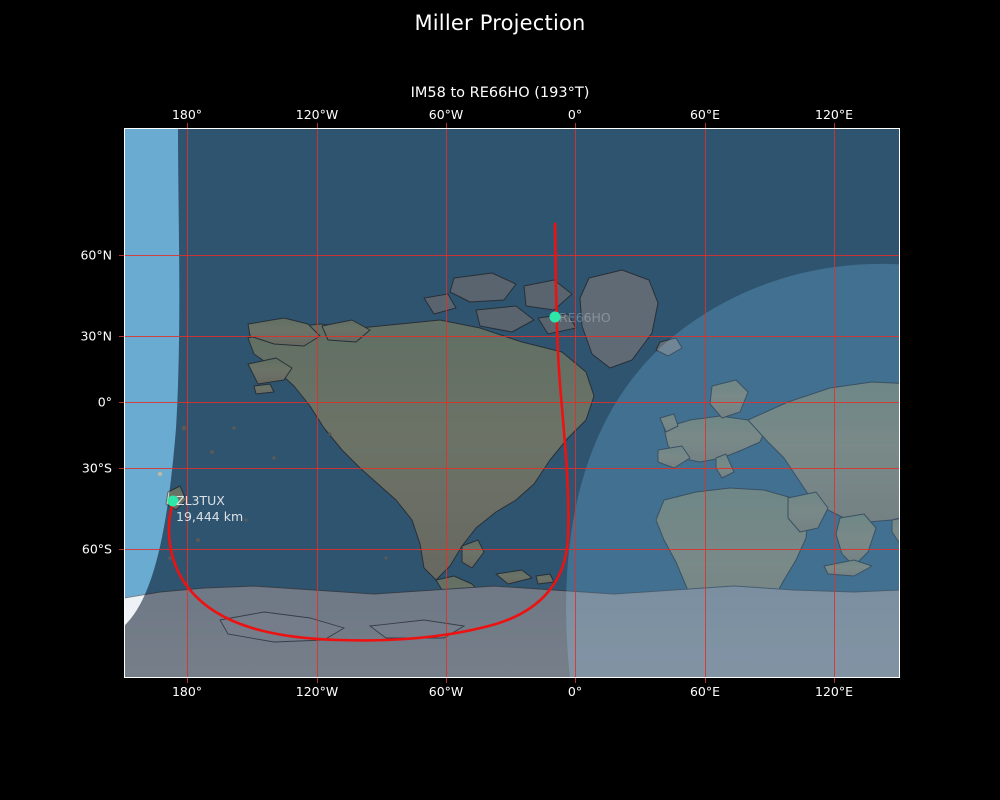 The width and height of the screenshot is (1000, 800). I want to click on xtick-bottom-label-180: 180°, so click(187, 691).